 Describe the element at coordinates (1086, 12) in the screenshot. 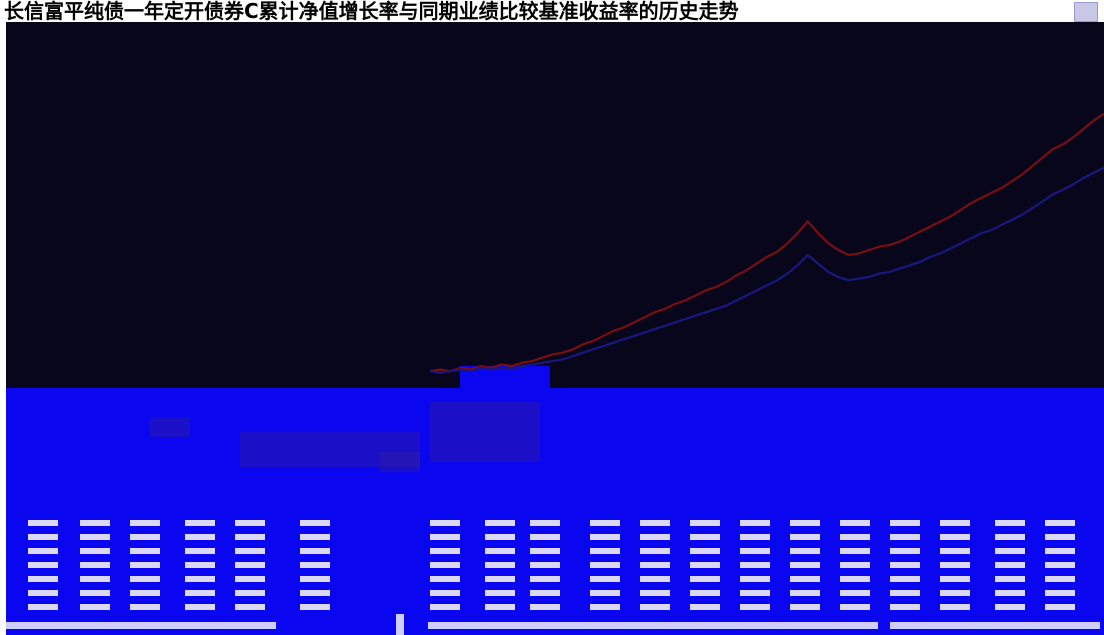

I see `window-corner-icon` at that location.